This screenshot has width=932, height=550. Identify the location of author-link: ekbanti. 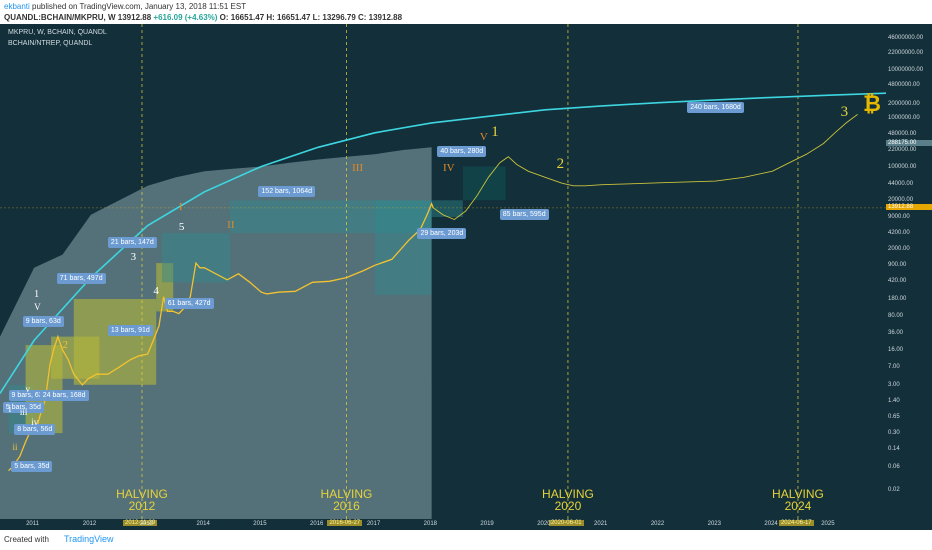
(17, 6).